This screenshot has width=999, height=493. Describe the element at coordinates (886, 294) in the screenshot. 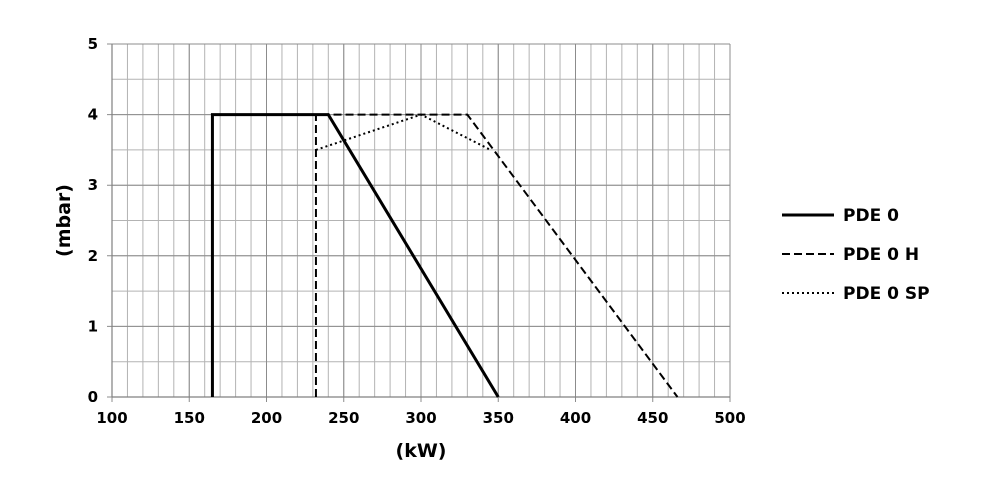

I see `legend-label-3: PDE 0 SP` at that location.